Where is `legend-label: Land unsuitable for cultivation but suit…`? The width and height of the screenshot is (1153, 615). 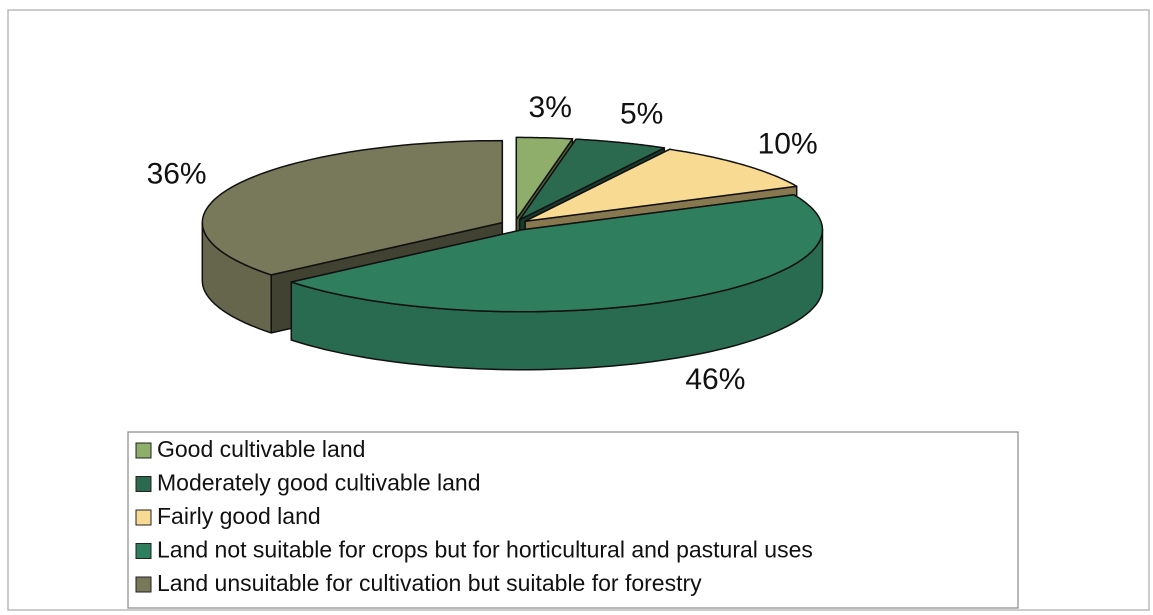
legend-label: Land unsuitable for cultivation but suit… is located at coordinates (429, 583).